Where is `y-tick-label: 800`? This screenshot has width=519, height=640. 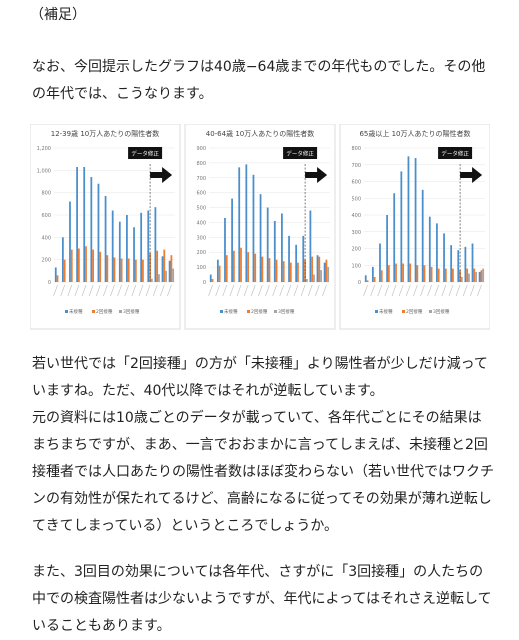
y-tick-label: 800 is located at coordinates (46, 194).